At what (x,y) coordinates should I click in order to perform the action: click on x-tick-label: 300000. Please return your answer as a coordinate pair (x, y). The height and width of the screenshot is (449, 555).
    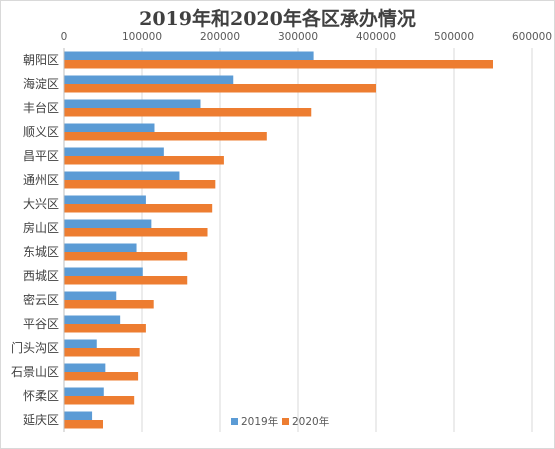
    Looking at the image, I should click on (298, 37).